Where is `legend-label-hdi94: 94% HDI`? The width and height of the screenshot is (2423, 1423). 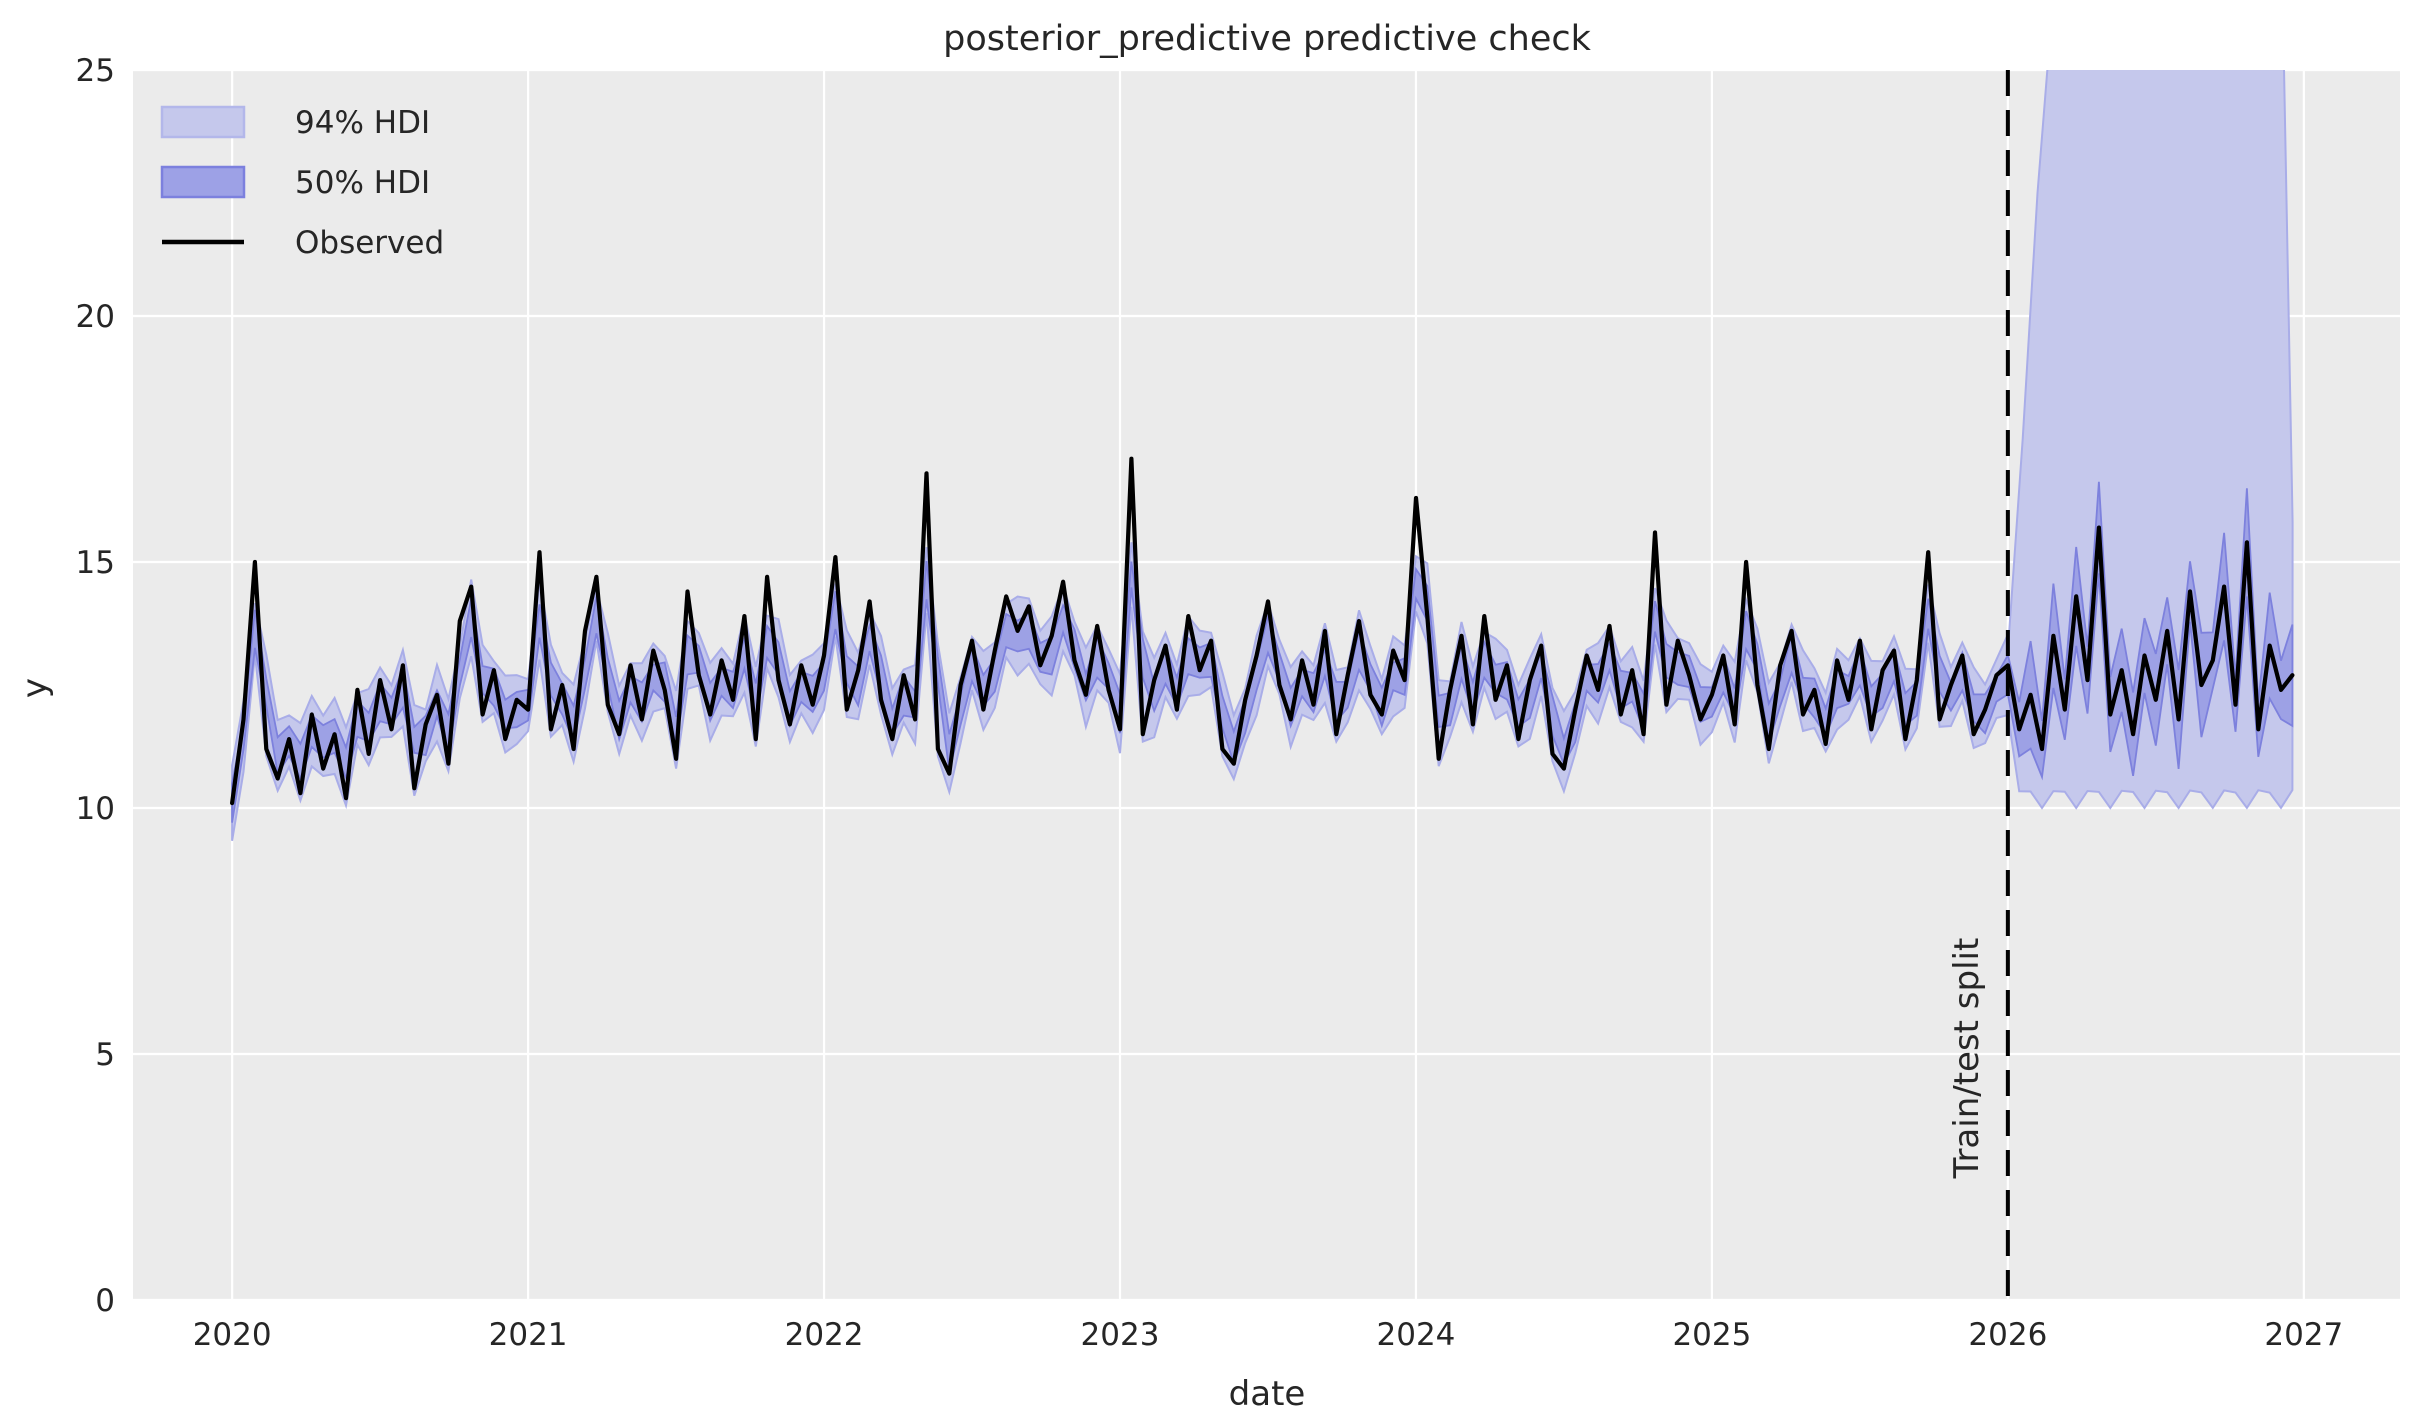 legend-label-hdi94: 94% HDI is located at coordinates (362, 123).